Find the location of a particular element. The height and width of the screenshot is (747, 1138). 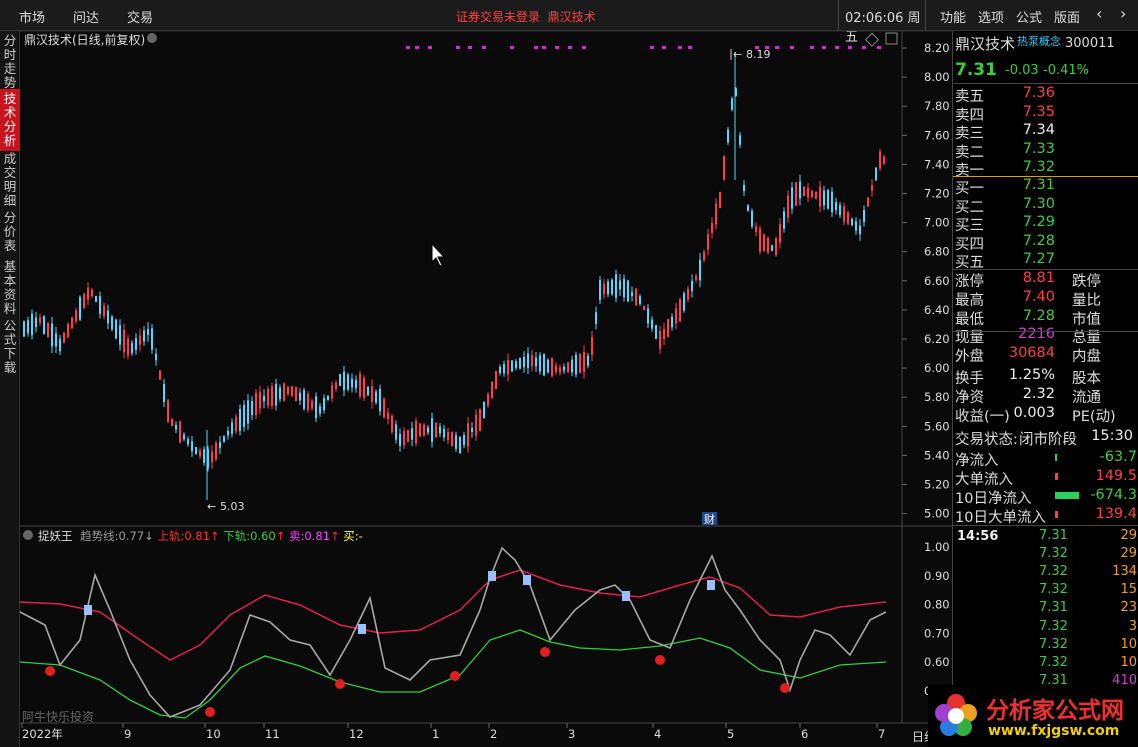

time-tick: 7 is located at coordinates (881, 734).